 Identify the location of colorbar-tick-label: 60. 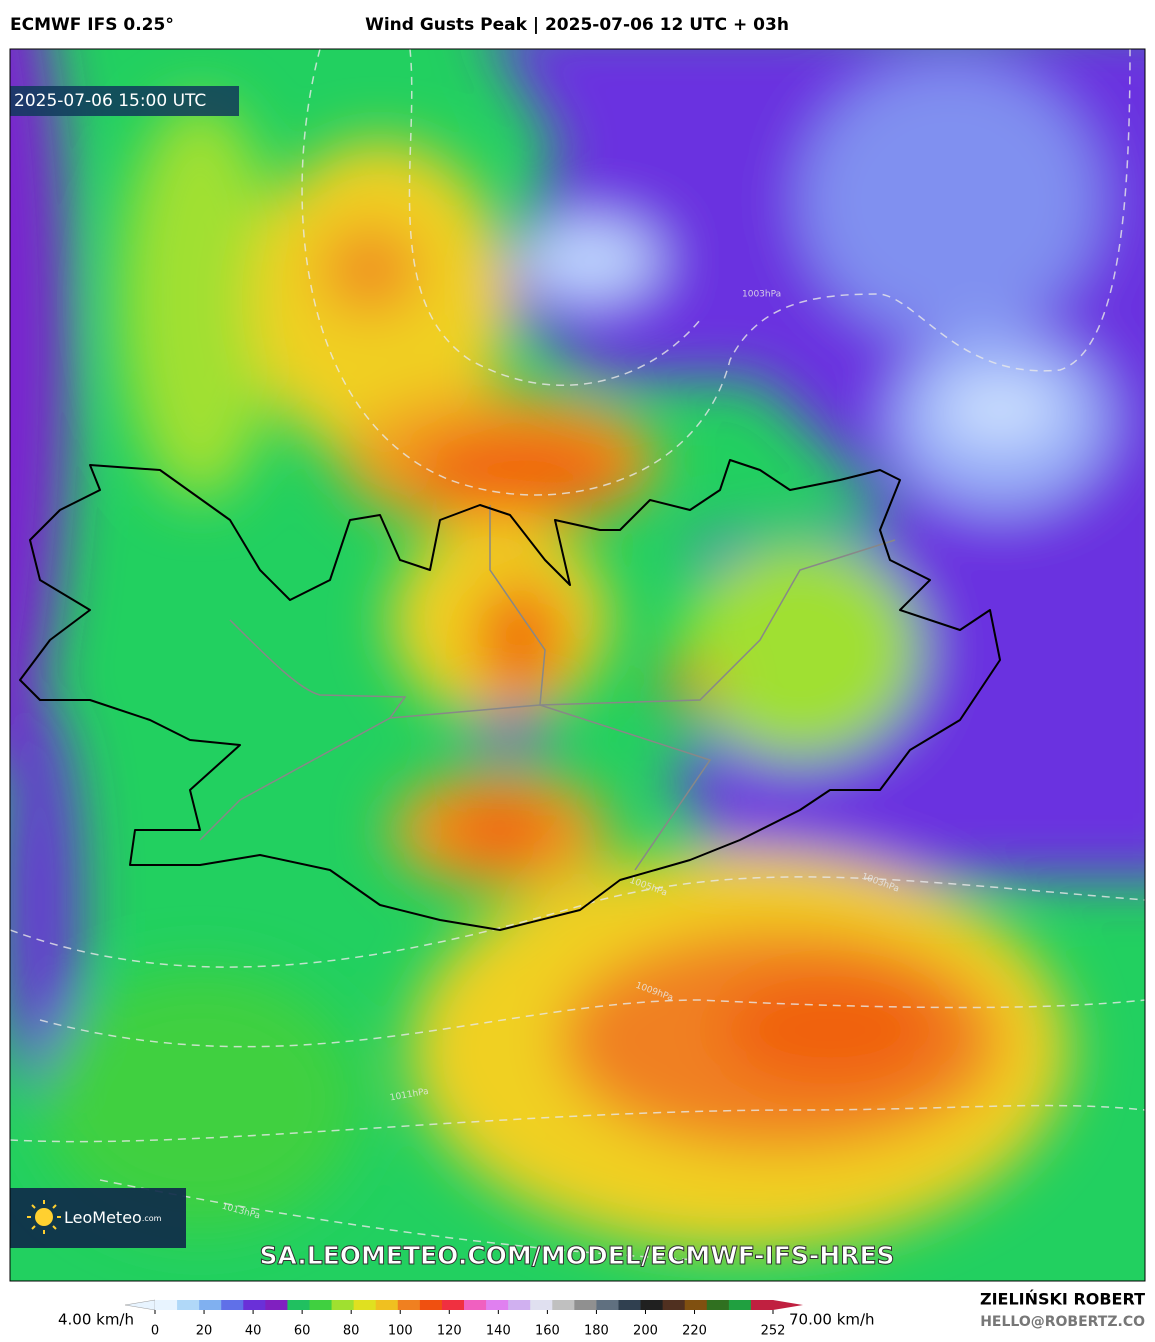
(302, 1331).